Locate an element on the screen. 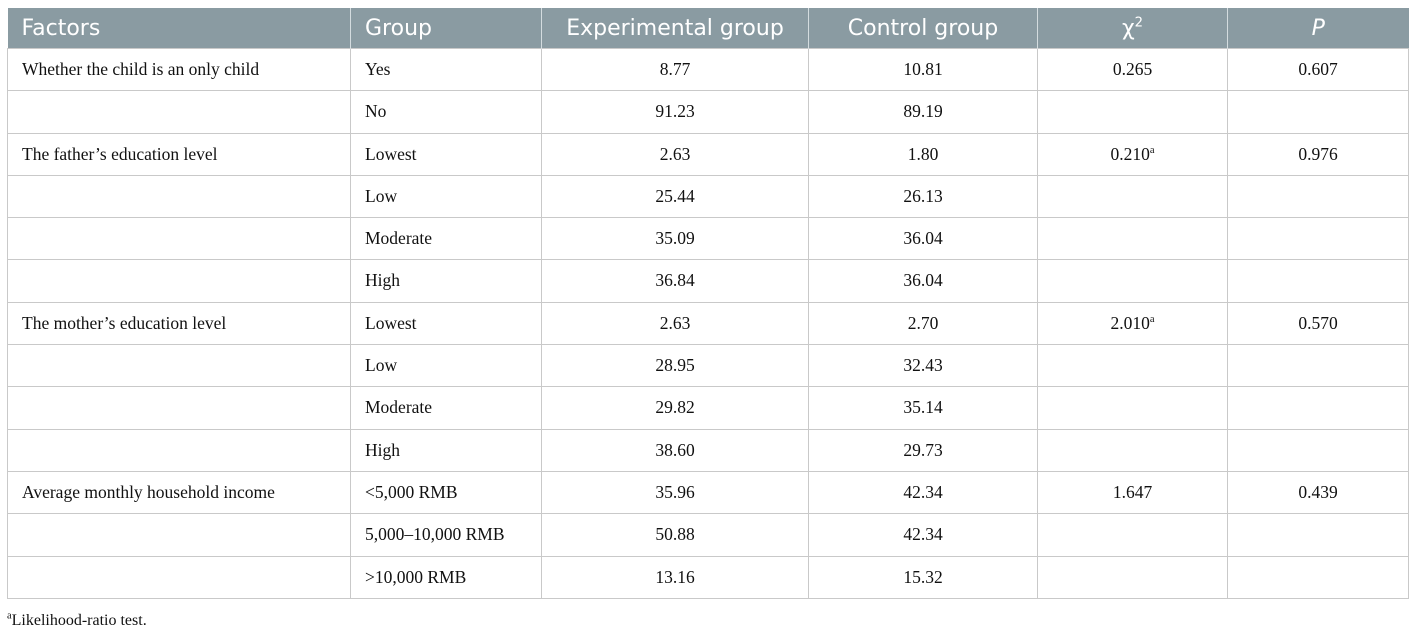 This screenshot has height=638, width=1414. cell-control: 2.70 is located at coordinates (923, 323).